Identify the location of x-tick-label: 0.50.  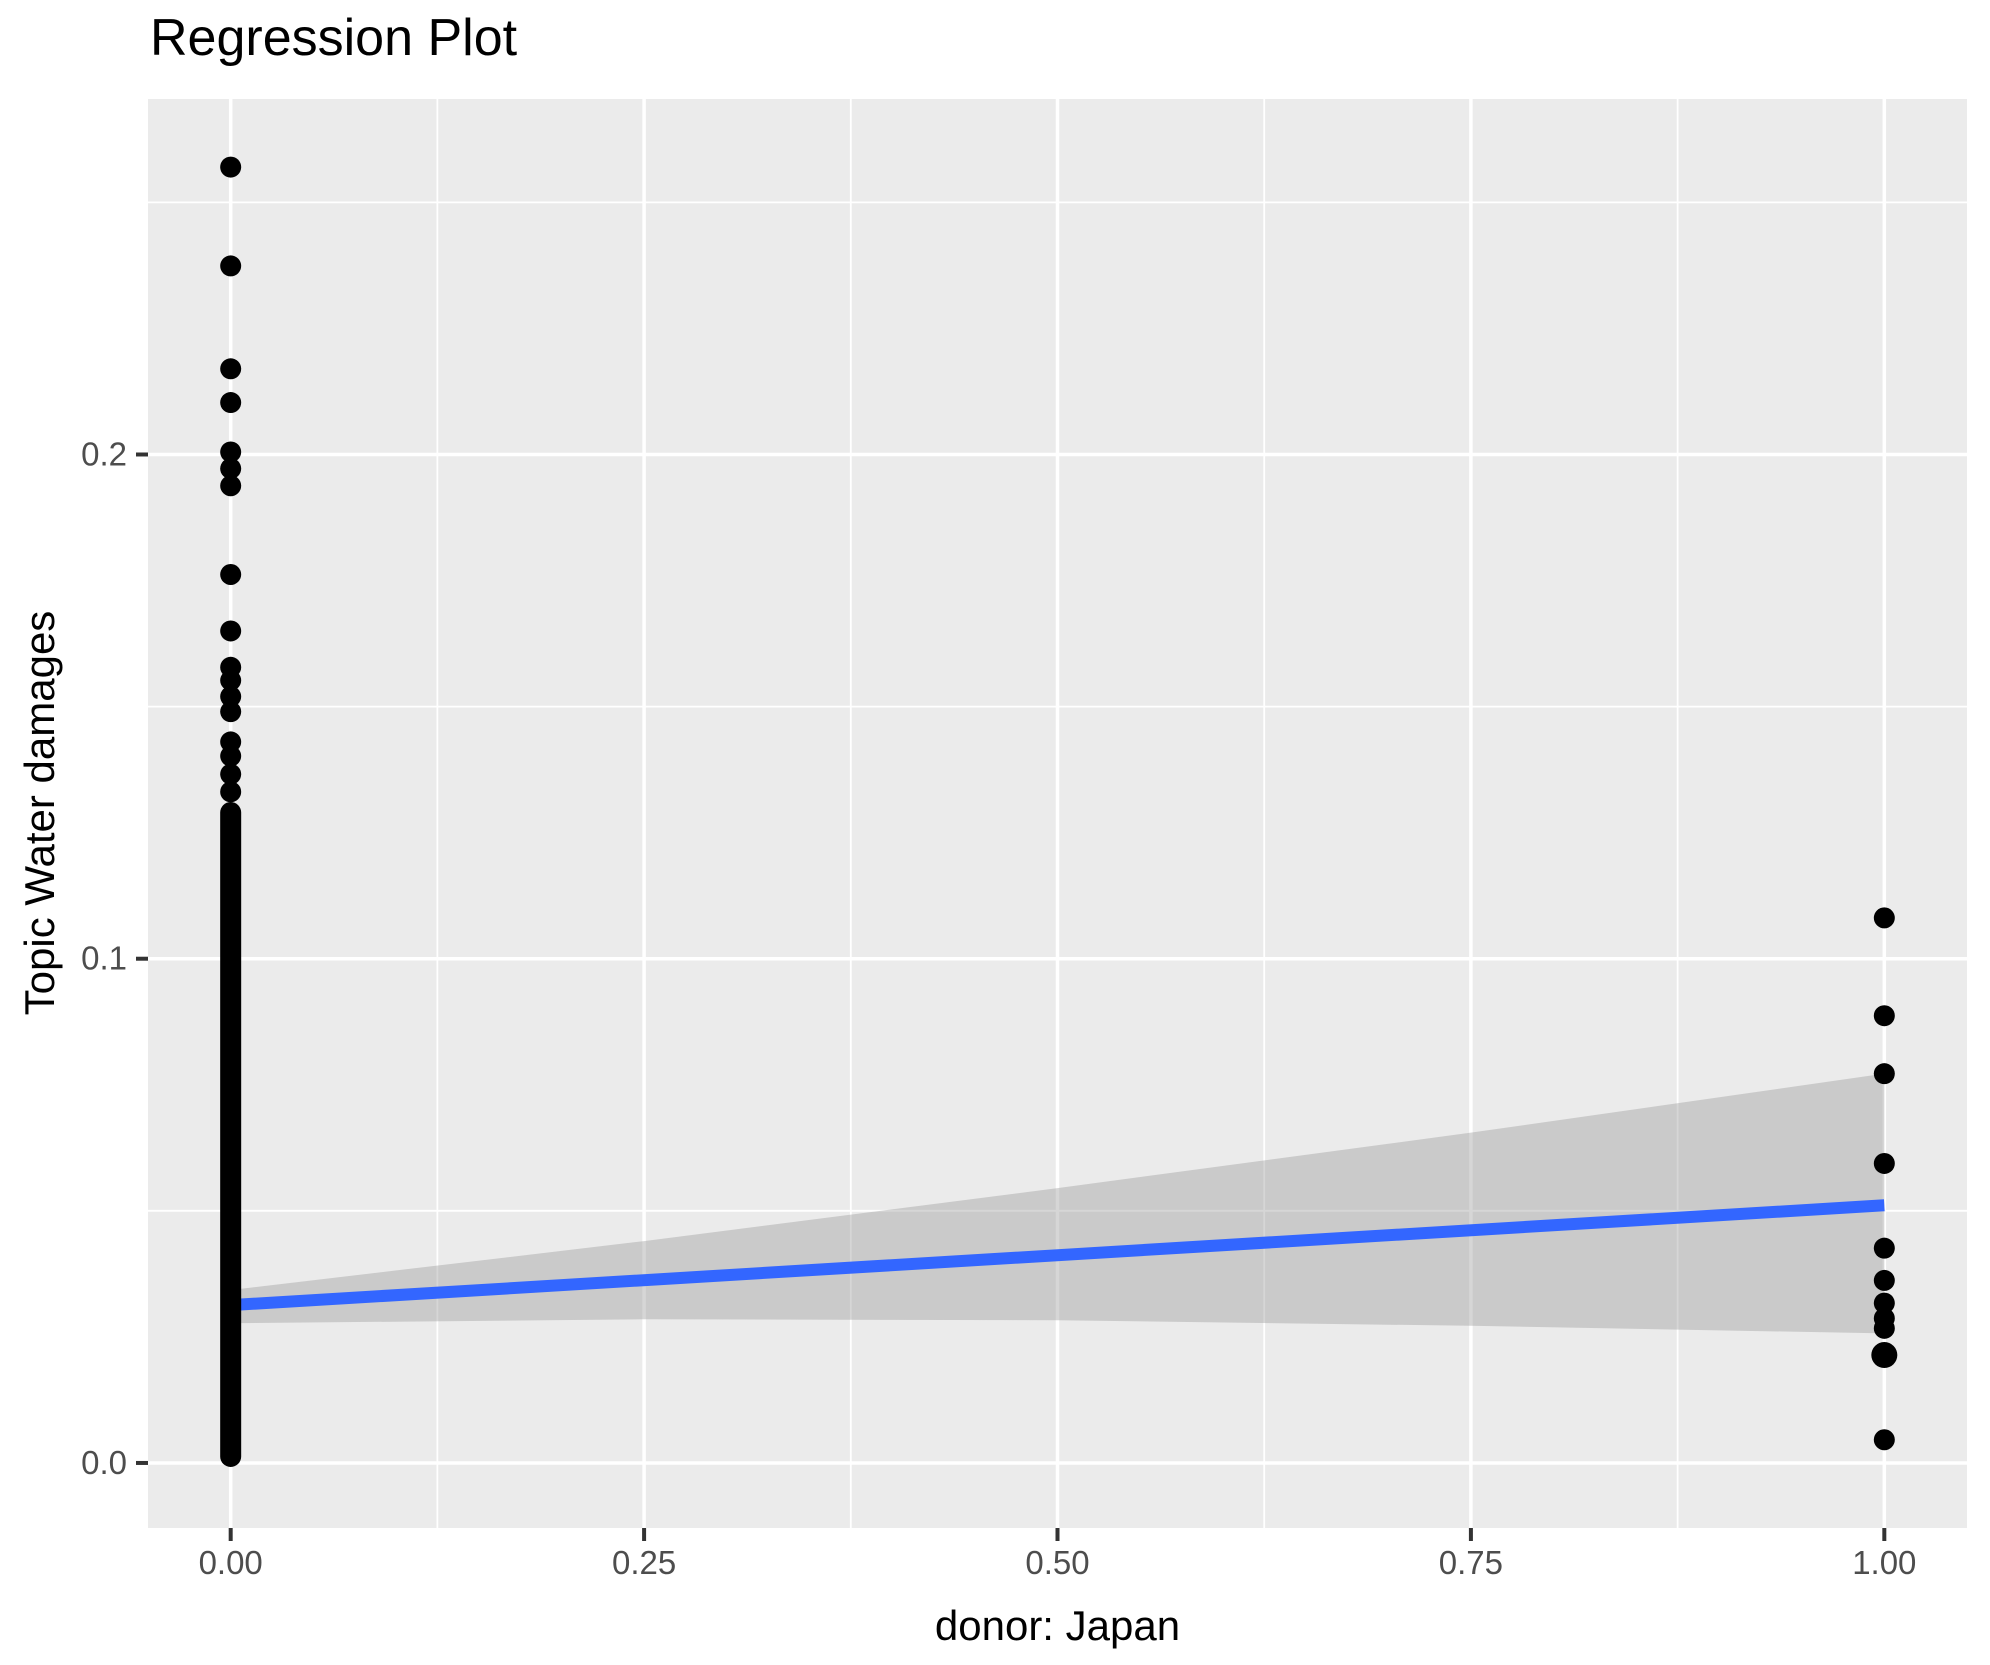
(1057, 1562).